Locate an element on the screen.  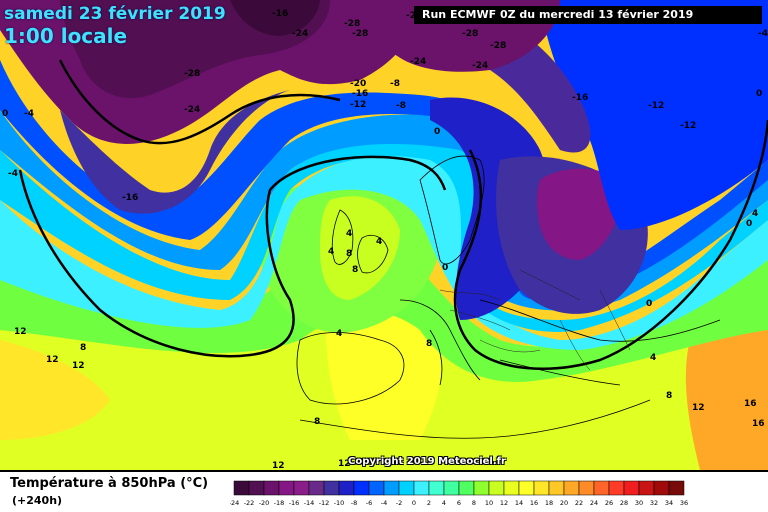
legend-tick-label: -20 is located at coordinates (264, 503).